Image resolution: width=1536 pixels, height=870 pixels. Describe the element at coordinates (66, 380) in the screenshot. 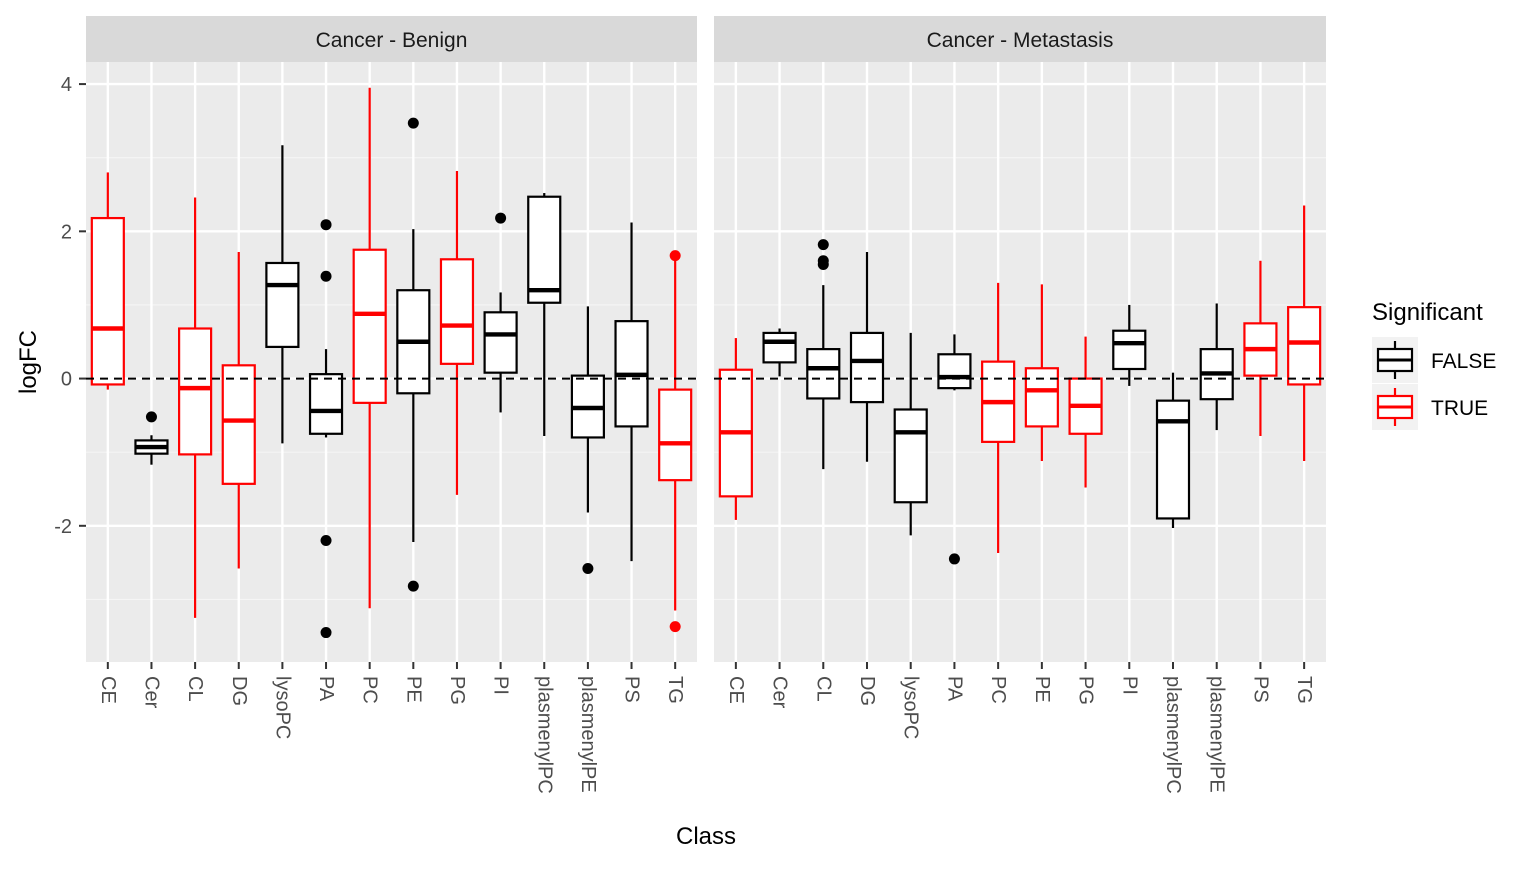

I see `y-tick-label: 0` at that location.